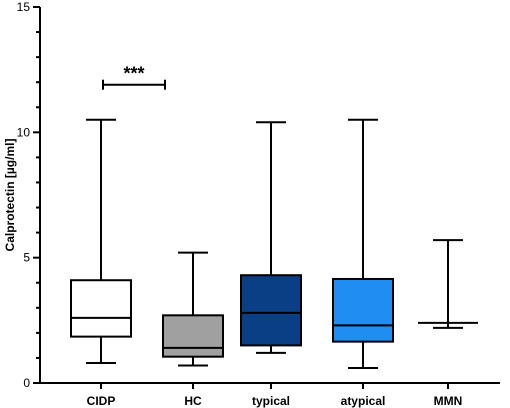 This screenshot has height=408, width=510. Describe the element at coordinates (26, 258) in the screenshot. I see `y-tick-label: 5` at that location.